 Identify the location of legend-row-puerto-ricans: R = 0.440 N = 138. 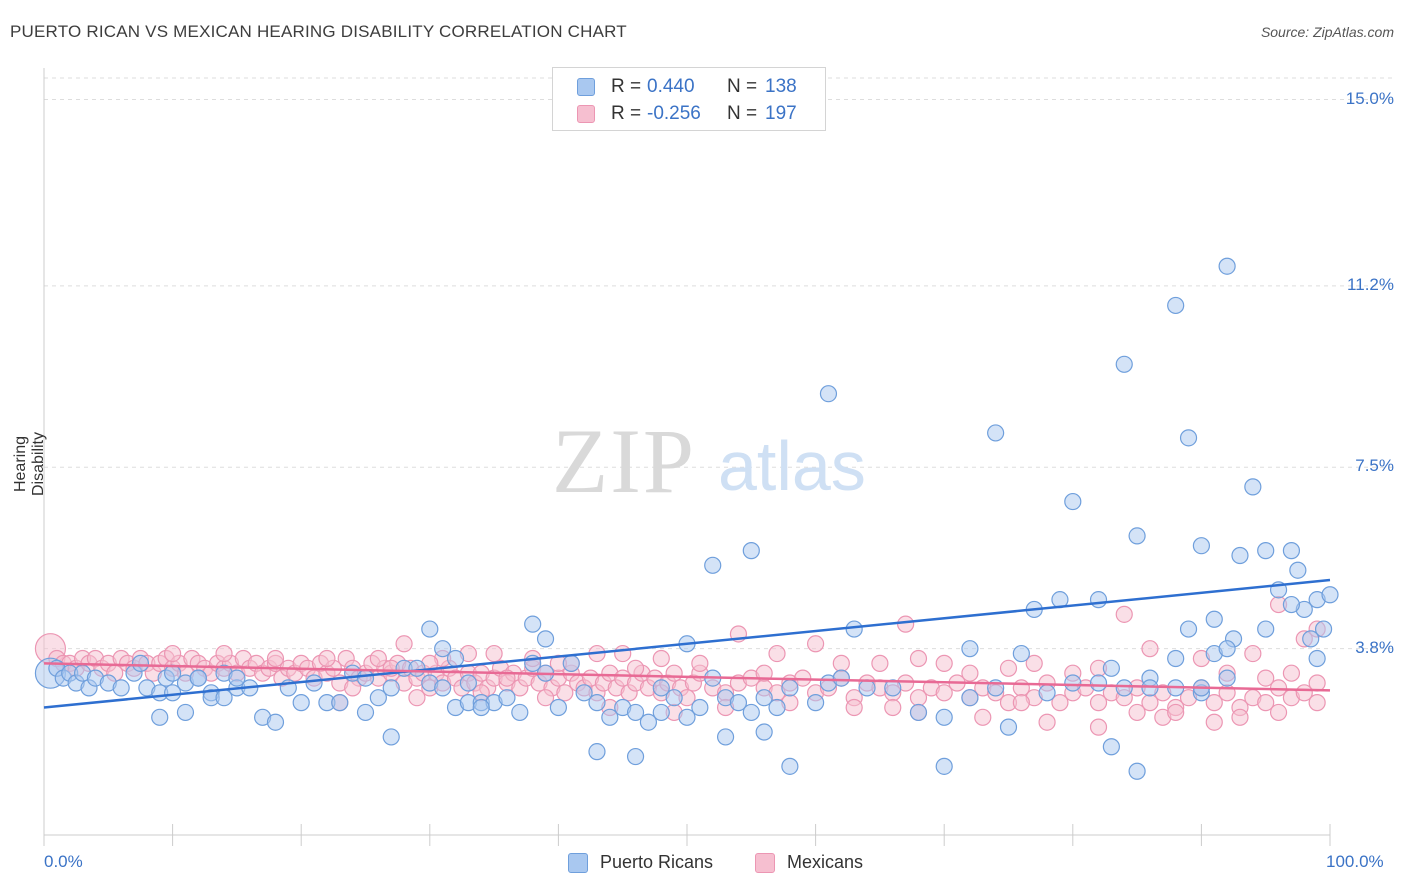
(687, 87).